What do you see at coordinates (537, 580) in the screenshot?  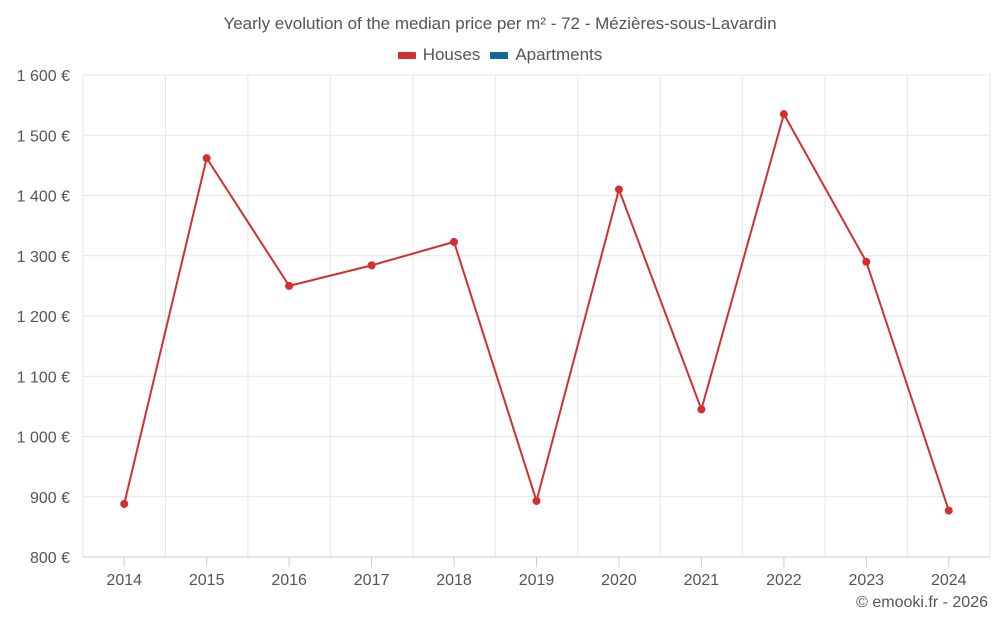 I see `x-tick-label-2019: 2019` at bounding box center [537, 580].